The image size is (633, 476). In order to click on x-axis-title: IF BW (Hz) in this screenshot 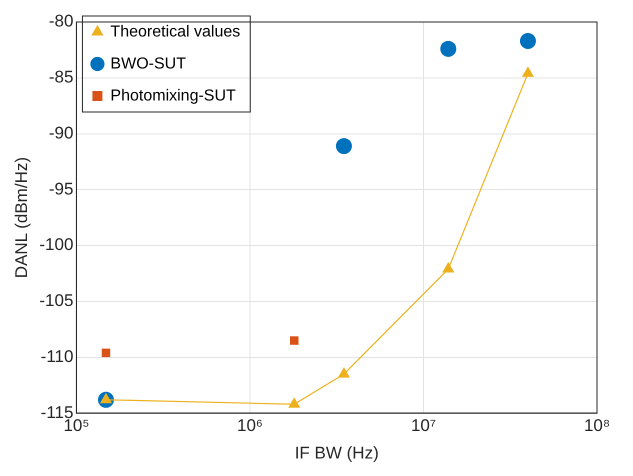, I will do `click(336, 452)`.